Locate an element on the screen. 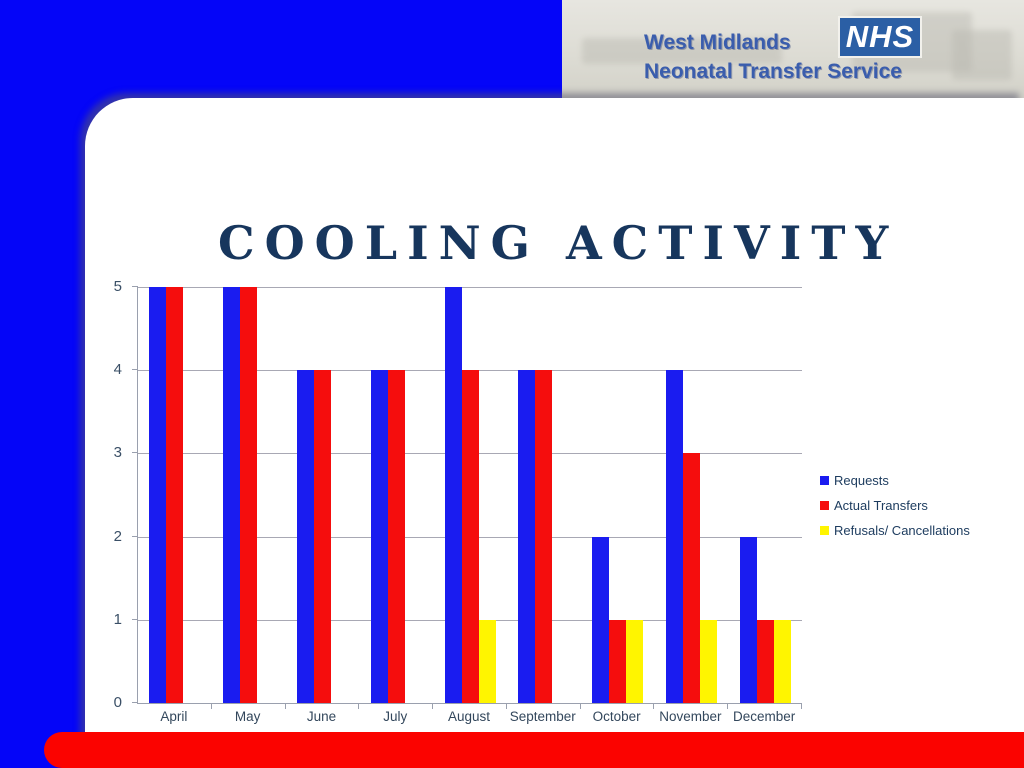  legend-item-refusals-cancellations: Refusals/ Cancellations is located at coordinates (895, 530).